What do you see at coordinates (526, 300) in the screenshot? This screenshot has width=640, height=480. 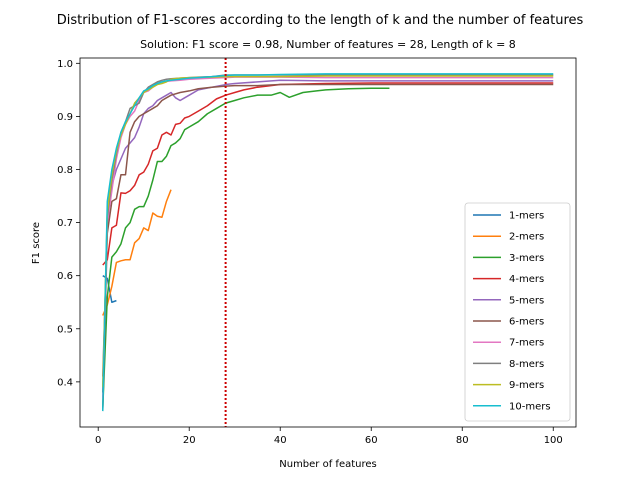 I see `legend-label-5-mers: 5-mers` at bounding box center [526, 300].